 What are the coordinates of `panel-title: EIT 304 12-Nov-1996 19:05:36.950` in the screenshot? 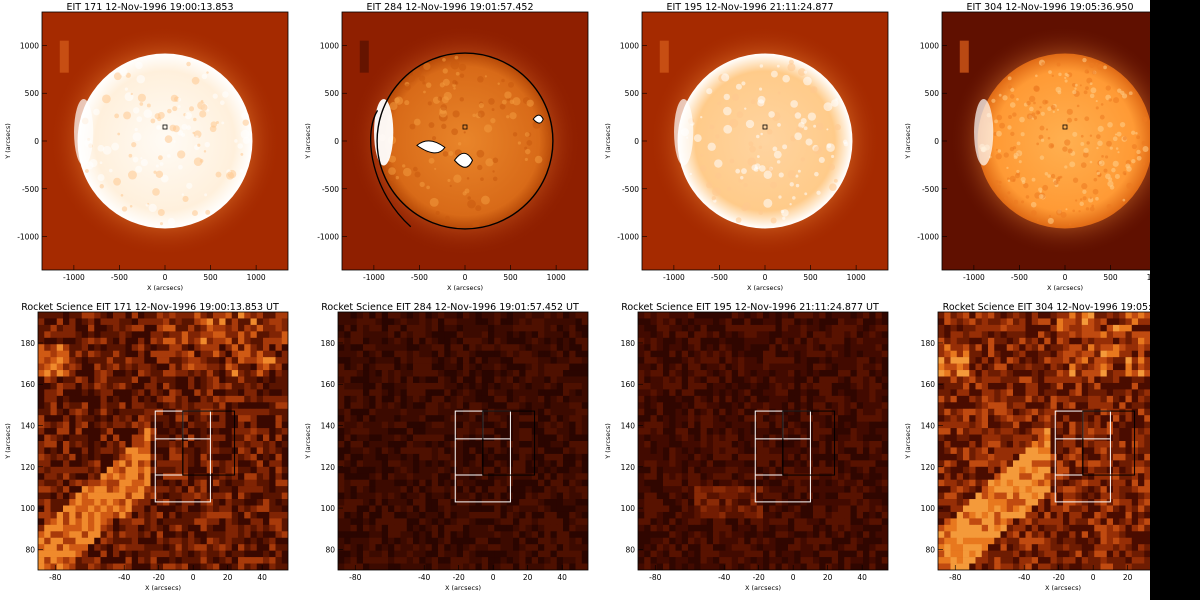 It's located at (1050, 7).